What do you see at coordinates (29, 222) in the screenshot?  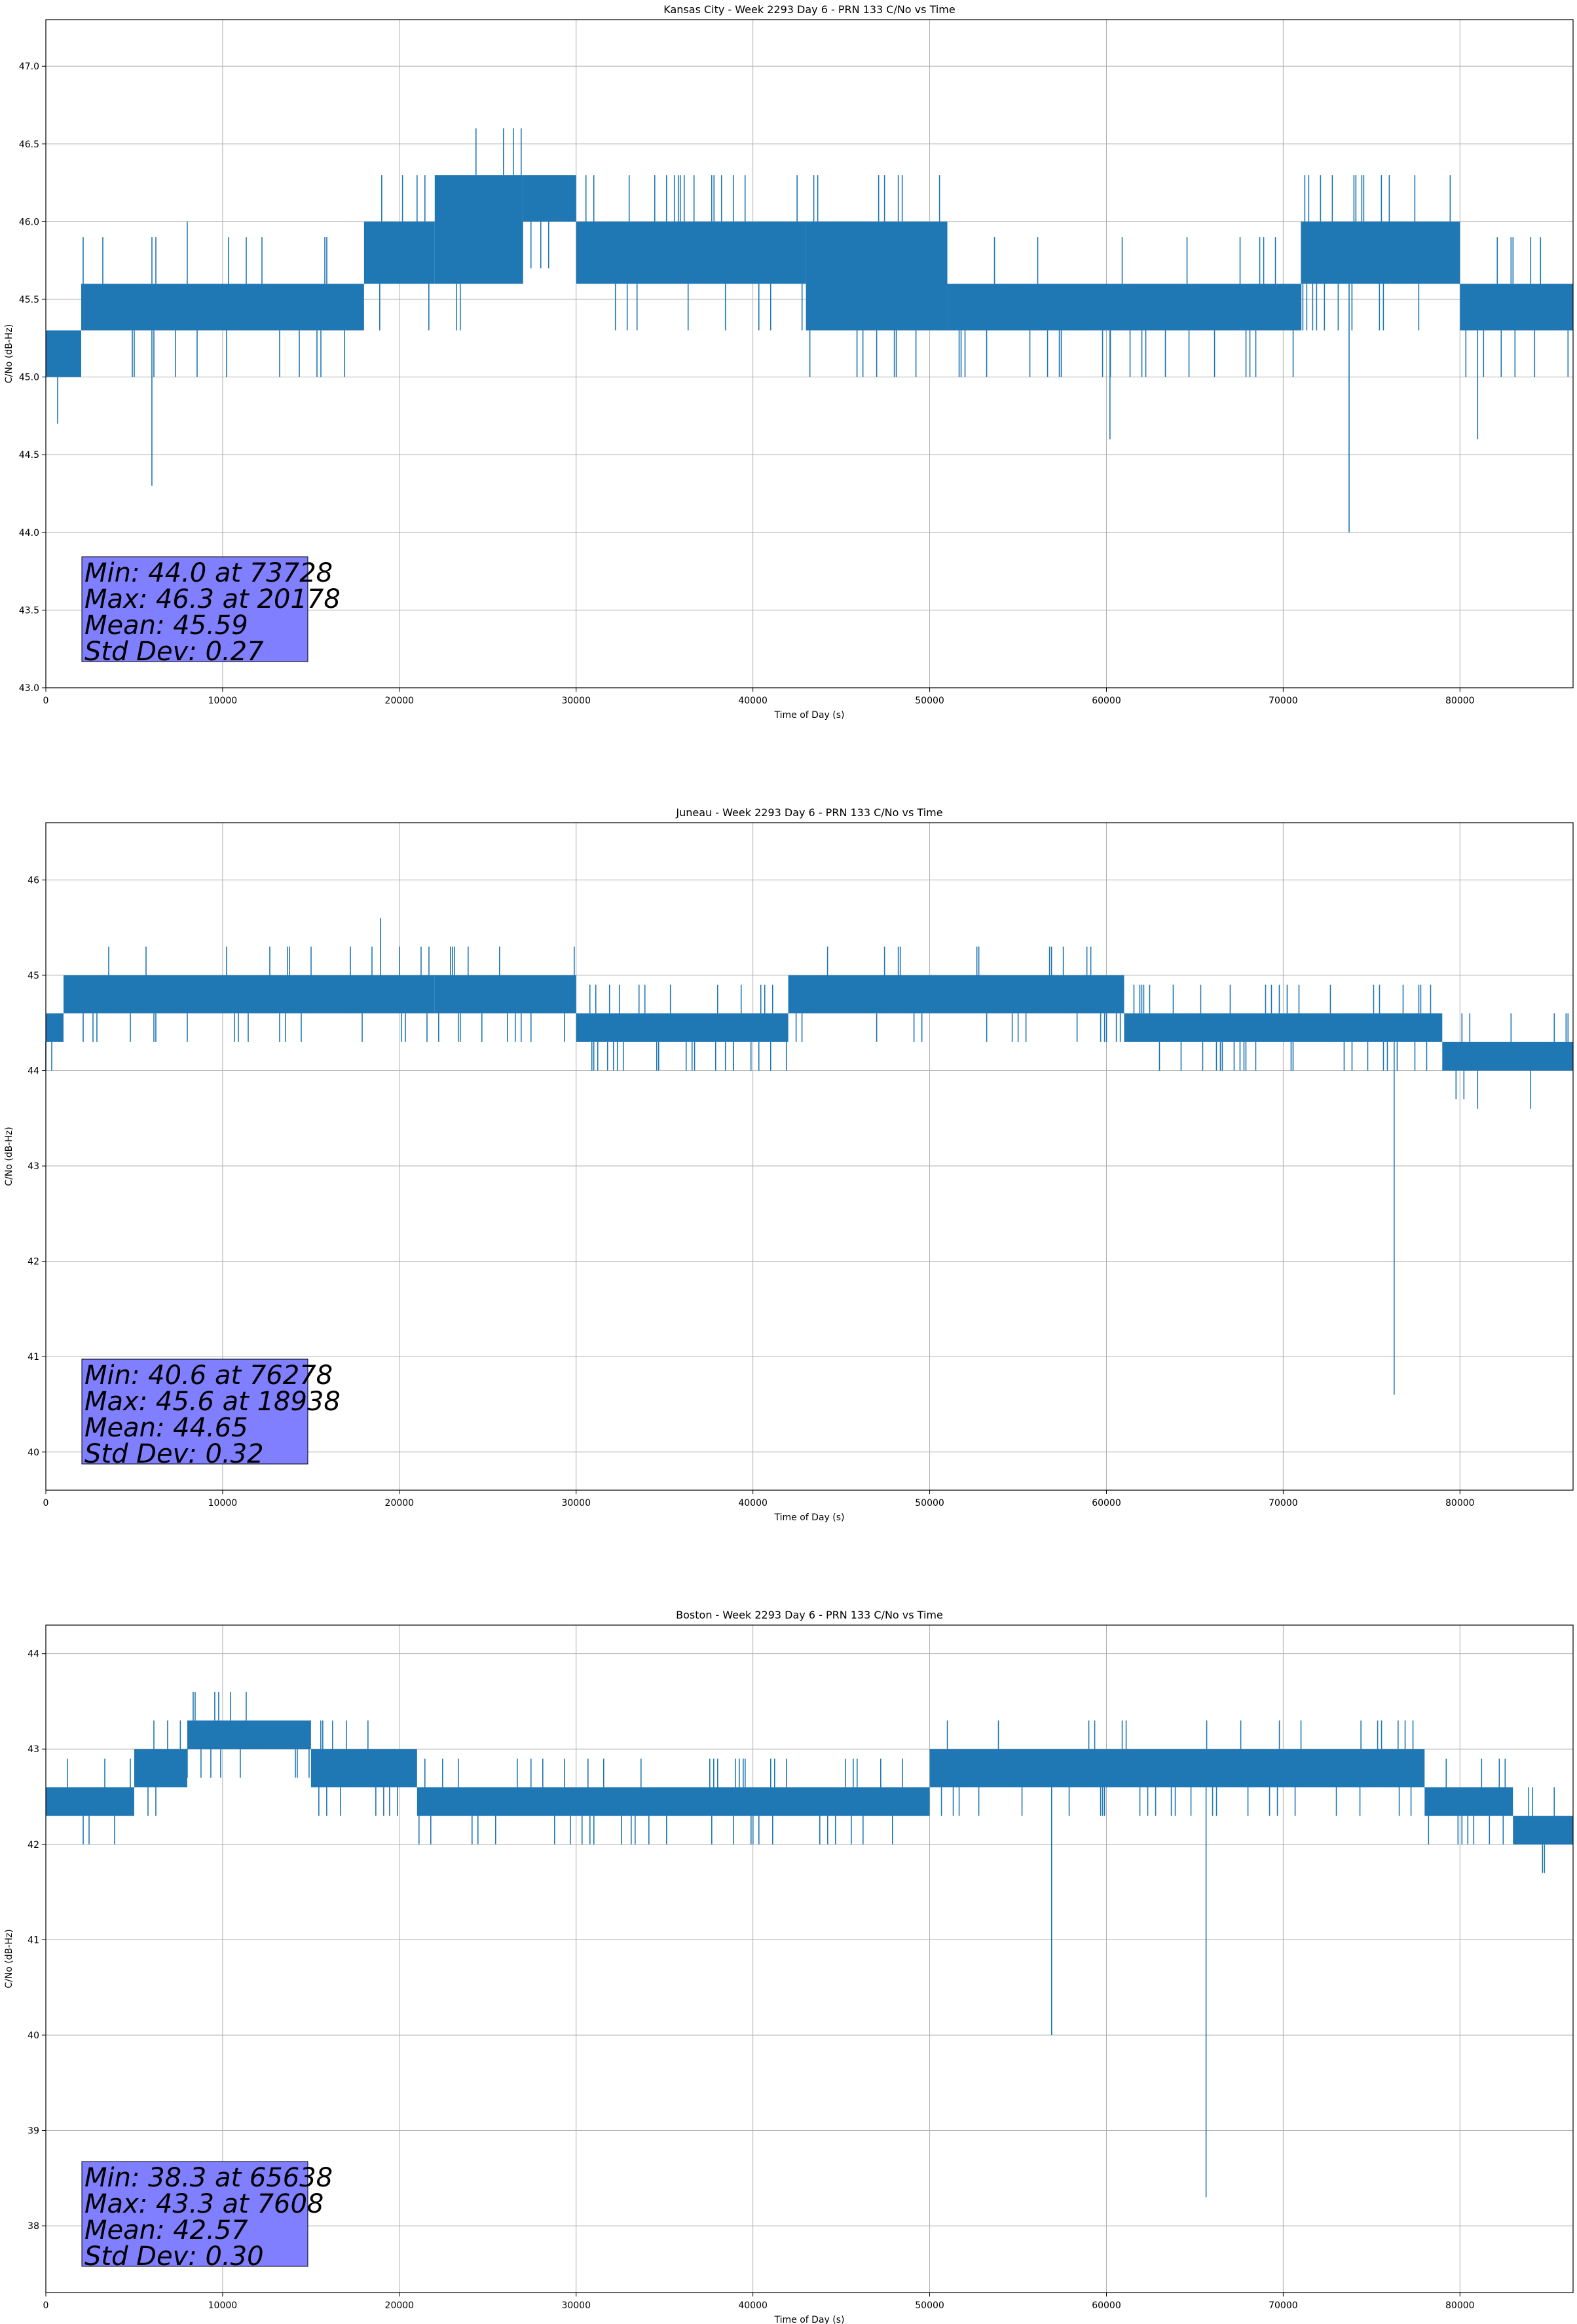 I see `y-tick-label: 46.0` at bounding box center [29, 222].